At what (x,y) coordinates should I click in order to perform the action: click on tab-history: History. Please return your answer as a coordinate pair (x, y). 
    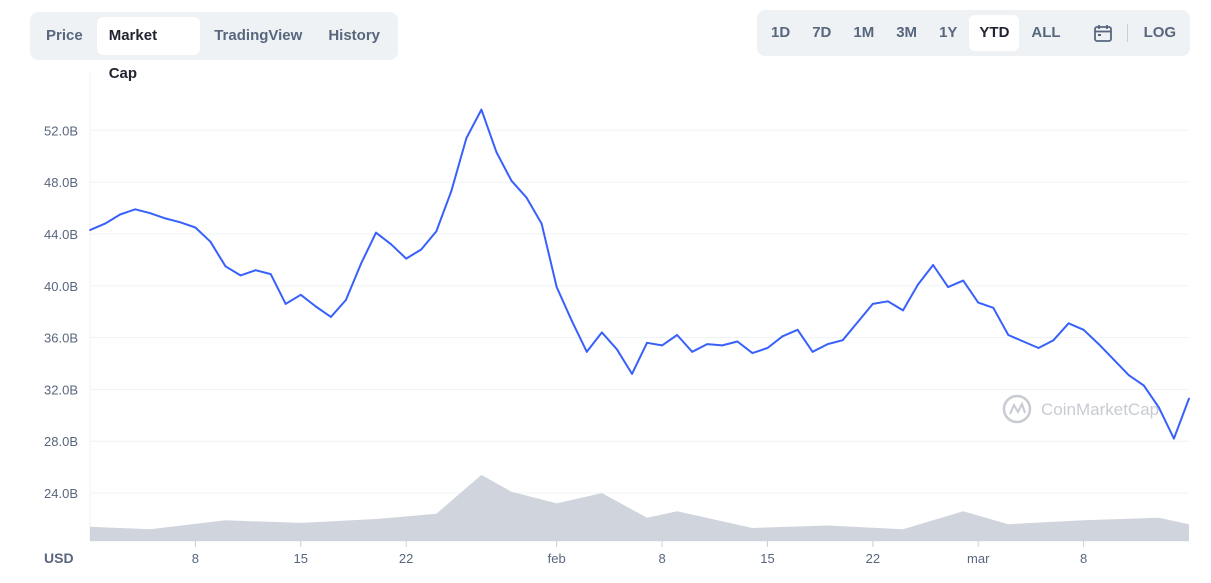
    Looking at the image, I should click on (354, 35).